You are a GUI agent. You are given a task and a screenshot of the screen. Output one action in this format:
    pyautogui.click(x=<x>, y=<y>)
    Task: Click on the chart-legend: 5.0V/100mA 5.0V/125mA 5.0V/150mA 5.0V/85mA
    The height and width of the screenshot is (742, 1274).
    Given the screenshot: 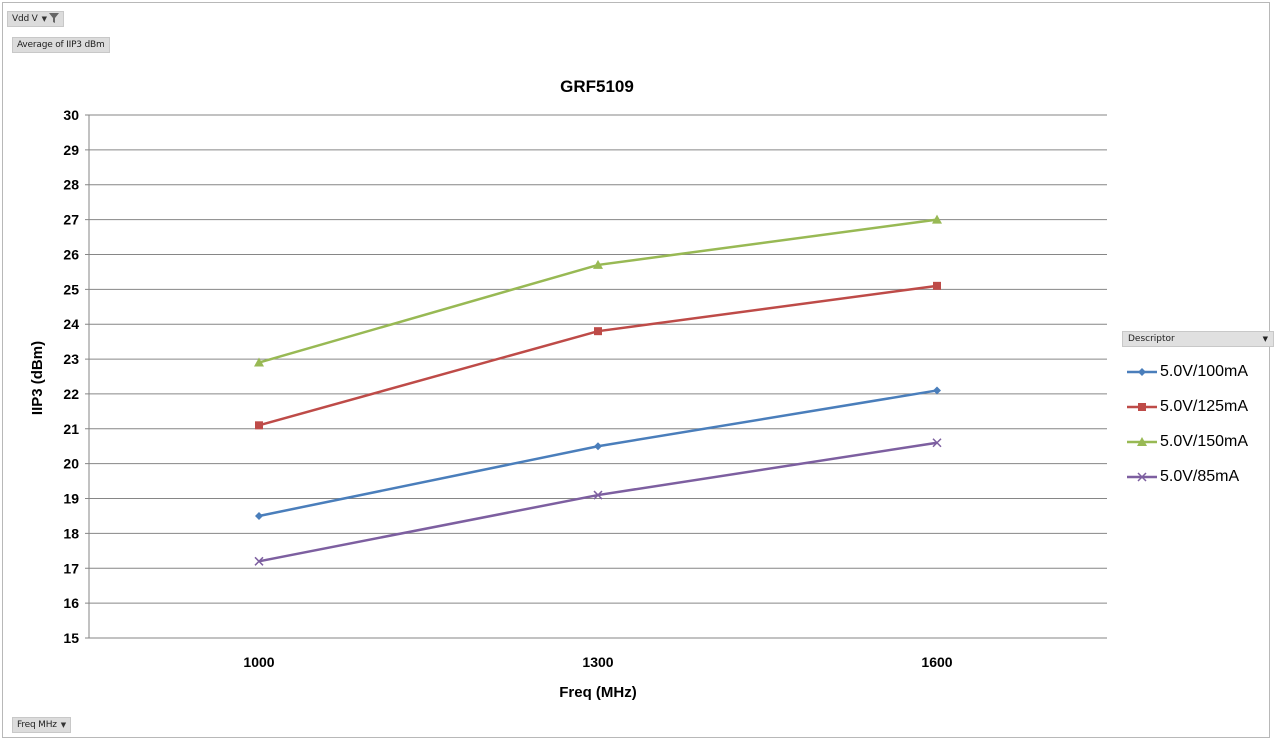 What is the action you would take?
    pyautogui.click(x=1187, y=424)
    